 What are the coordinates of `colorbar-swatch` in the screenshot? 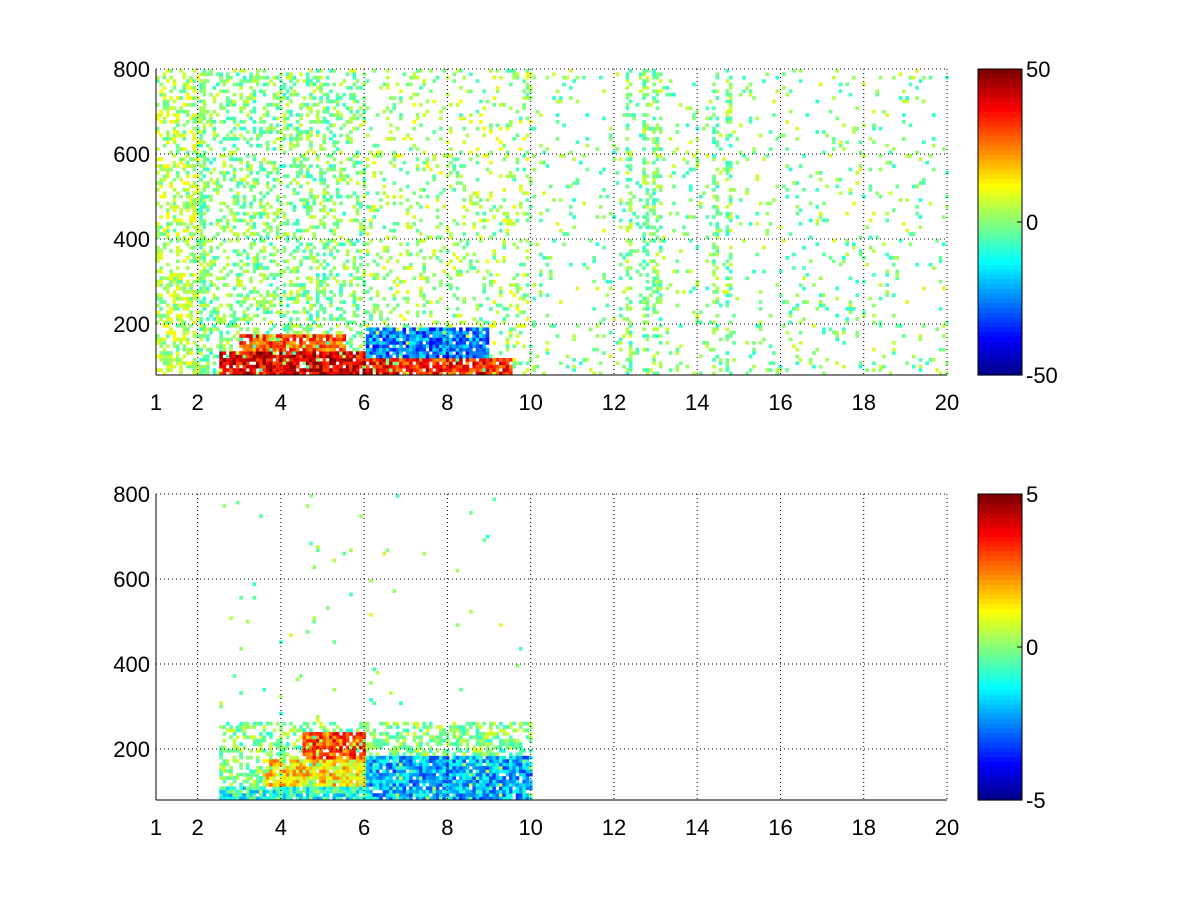 It's located at (1000, 91).